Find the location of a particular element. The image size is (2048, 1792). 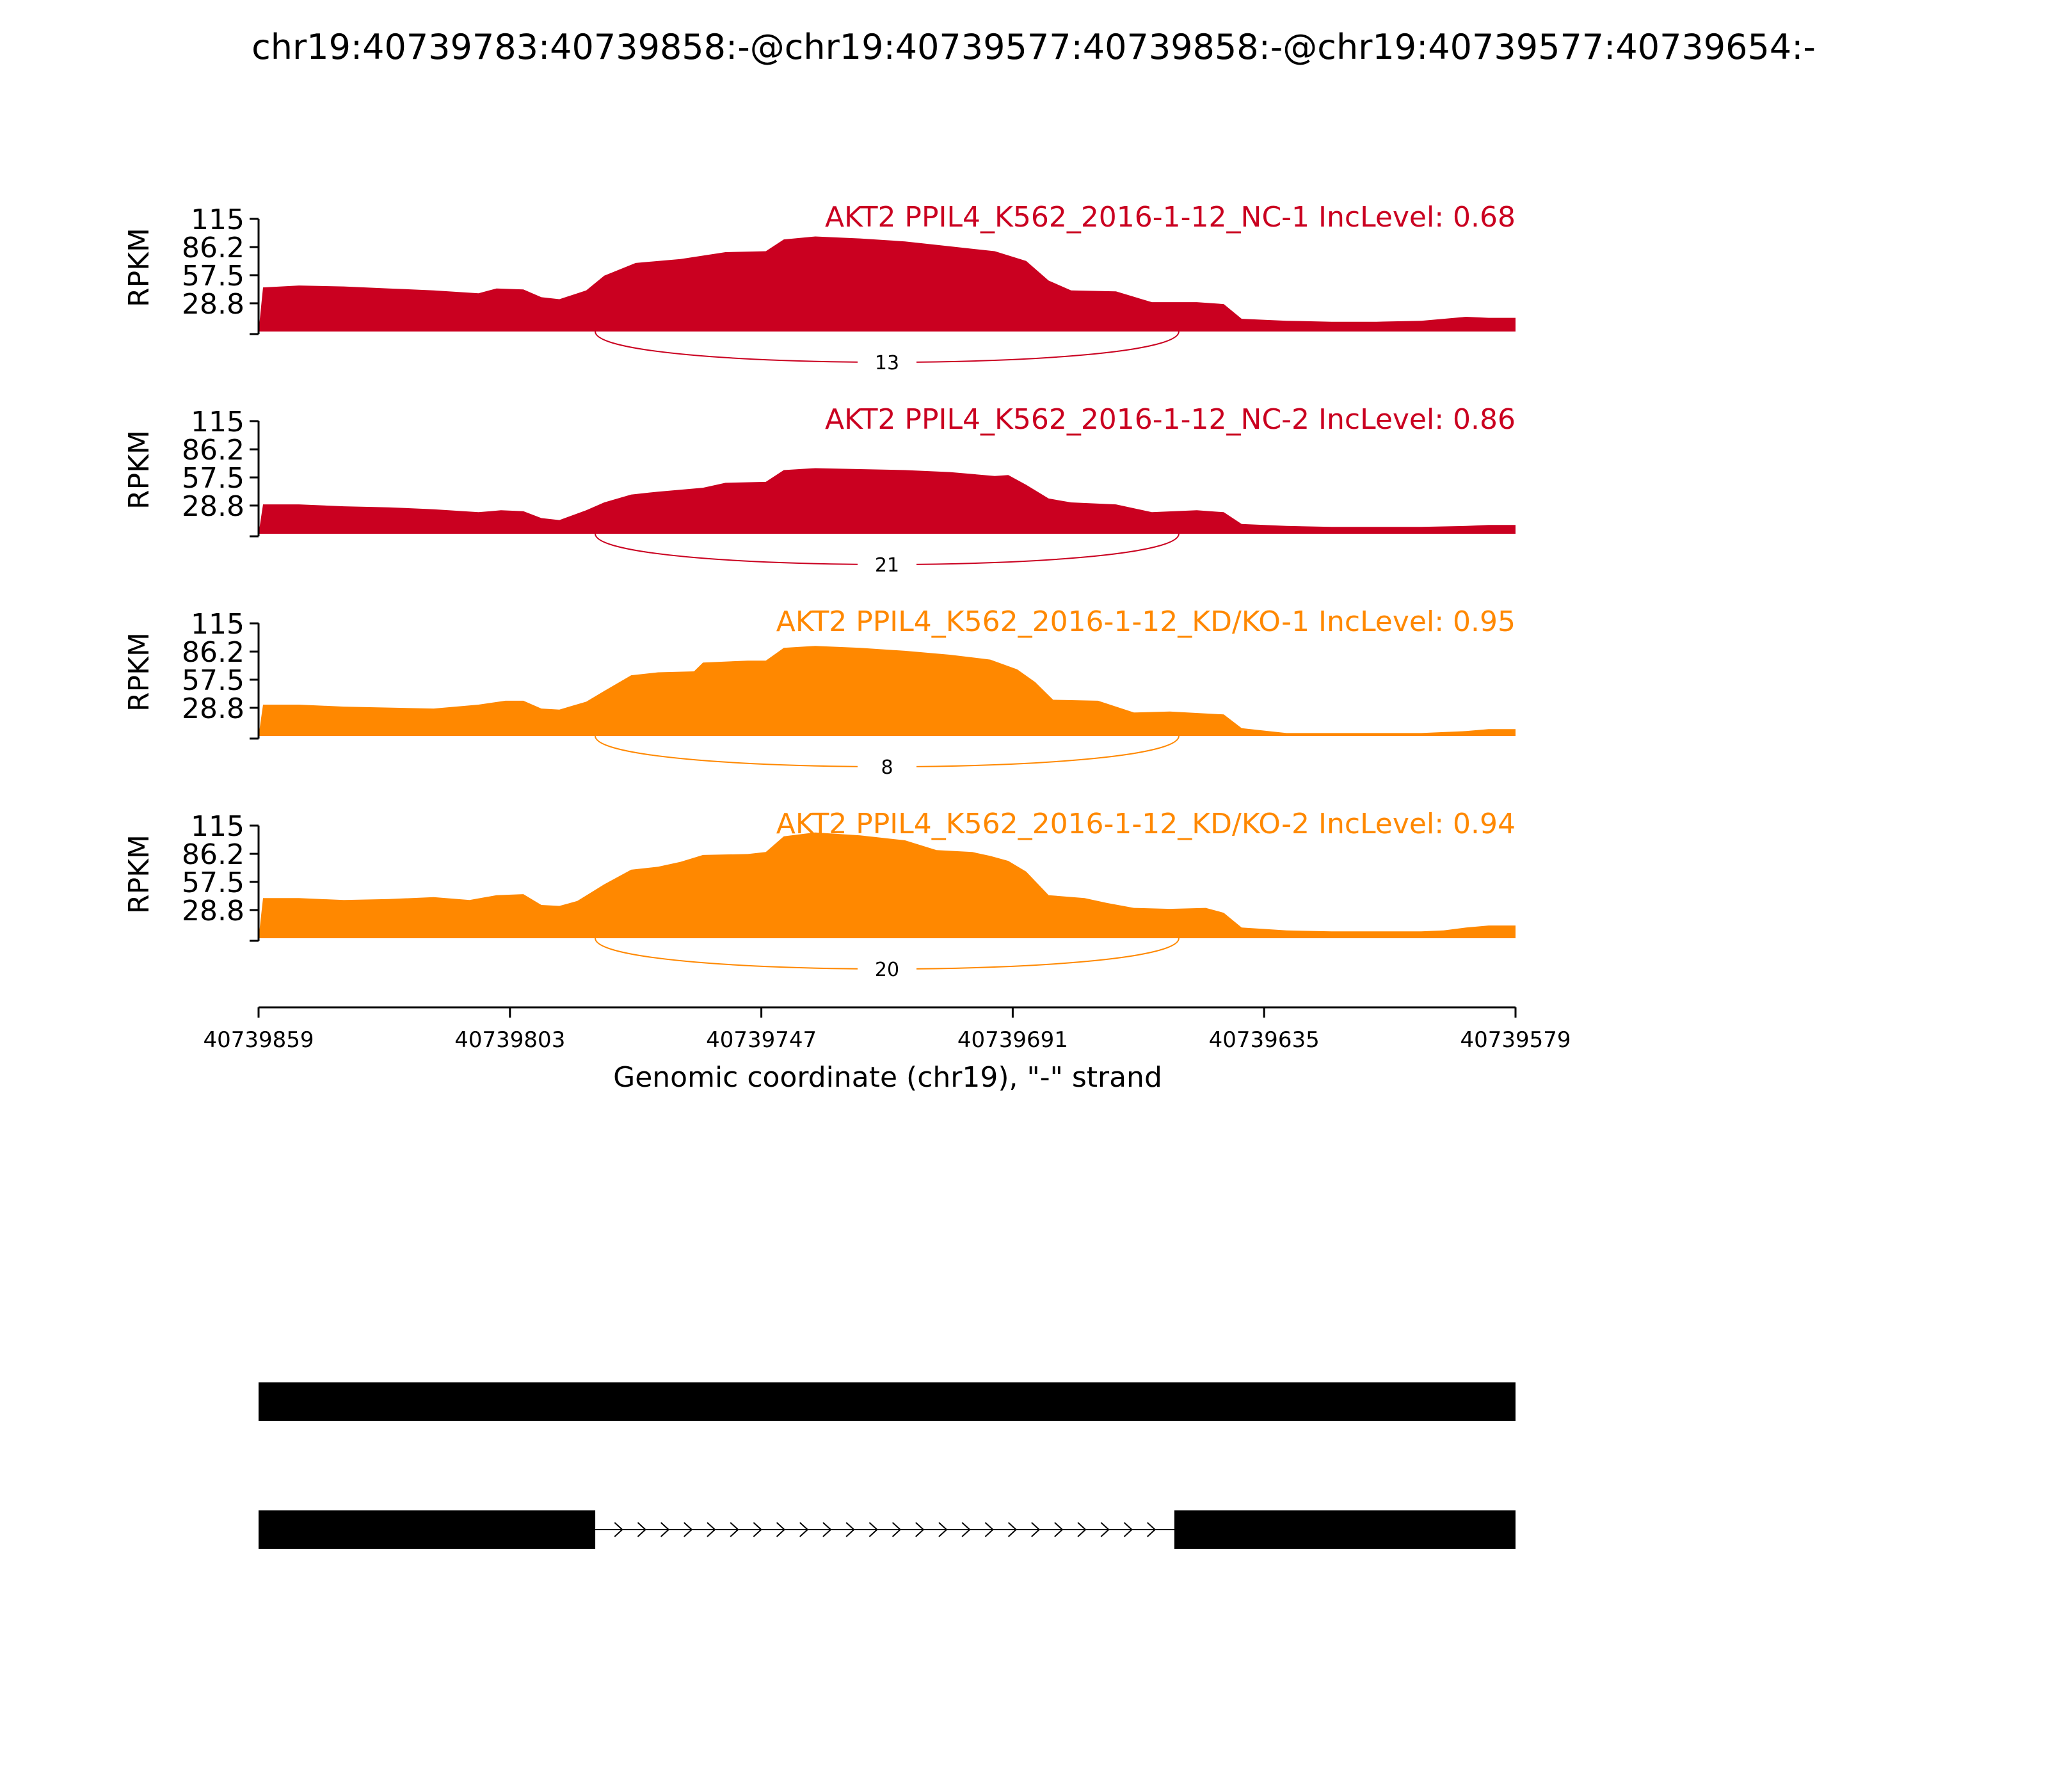

transcript-models is located at coordinates (887, 1465).